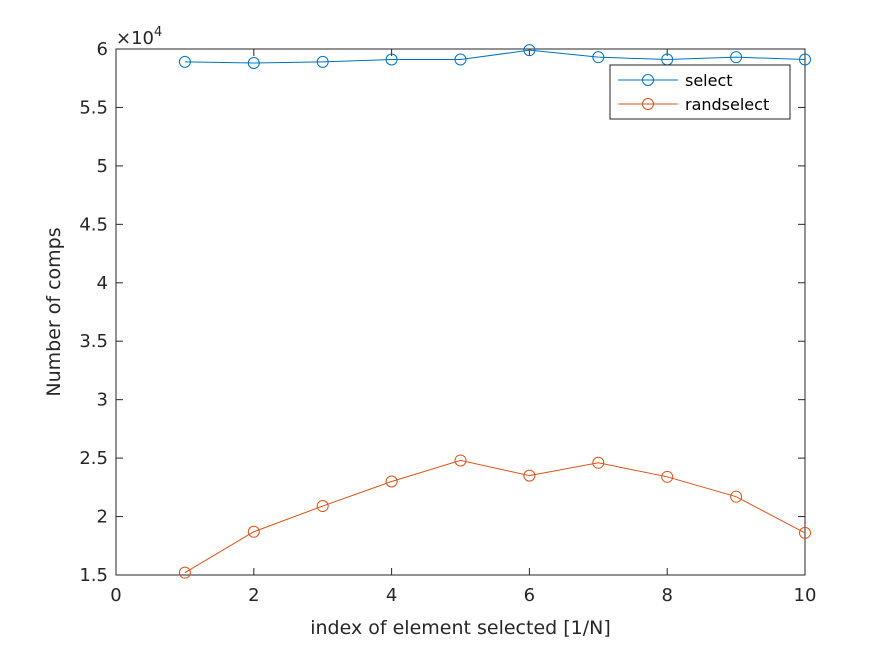 The image size is (891, 647). I want to click on x-tick-label: 2, so click(253, 595).